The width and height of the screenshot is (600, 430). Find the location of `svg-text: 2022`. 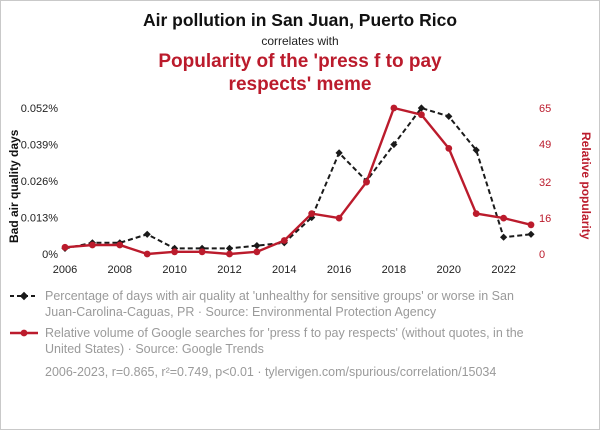

svg-text: 2022 is located at coordinates (503, 270).